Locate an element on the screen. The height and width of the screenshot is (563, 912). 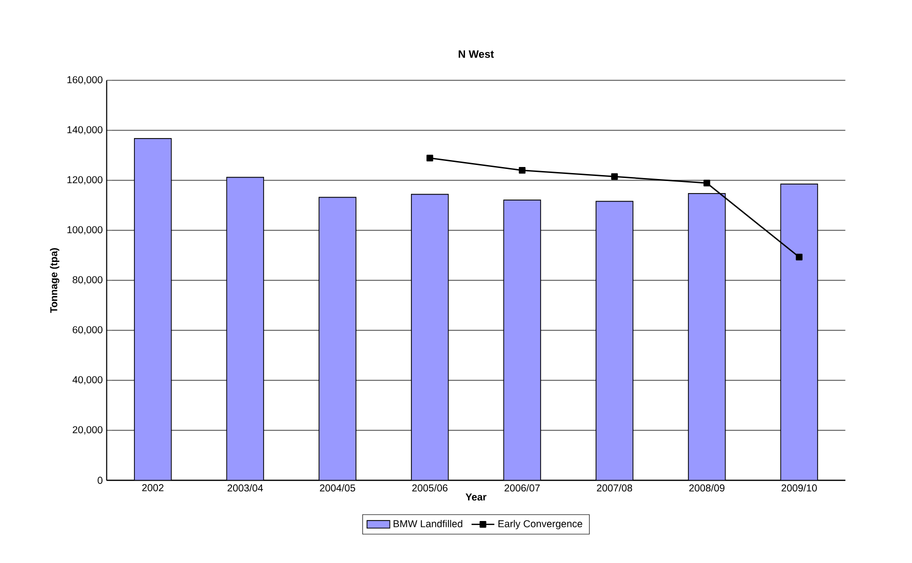
y-tick-label: 140,000 is located at coordinates (84, 130).